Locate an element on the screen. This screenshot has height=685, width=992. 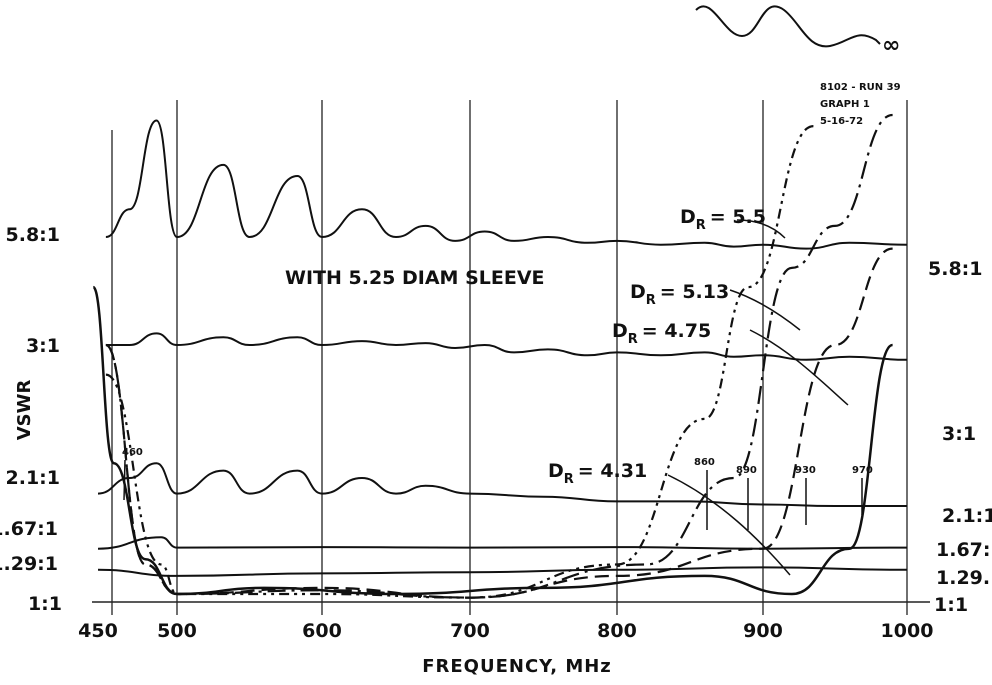
xtick-700: 700 is located at coordinates (470, 631).